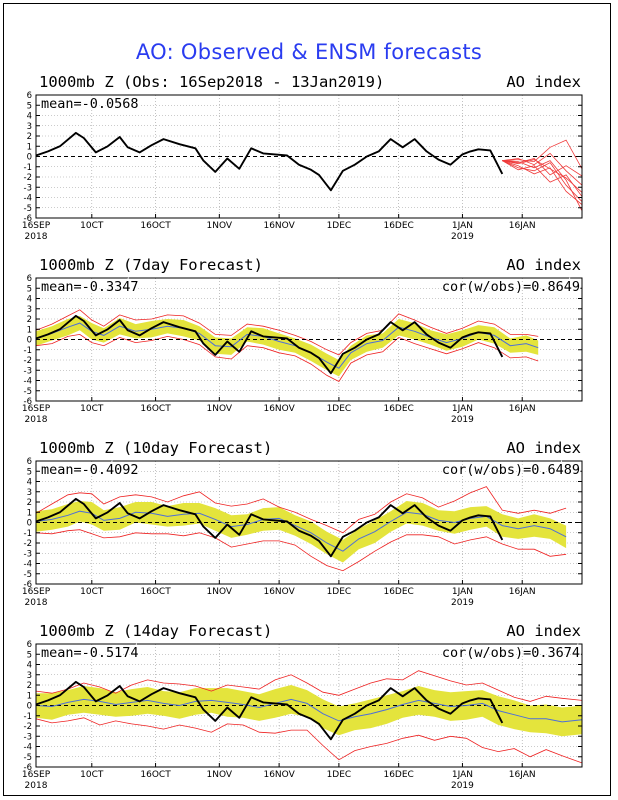 Image resolution: width=618 pixels, height=800 pixels. Describe the element at coordinates (90, 104) in the screenshot. I see `mean-label: mean=-0.0568` at that location.